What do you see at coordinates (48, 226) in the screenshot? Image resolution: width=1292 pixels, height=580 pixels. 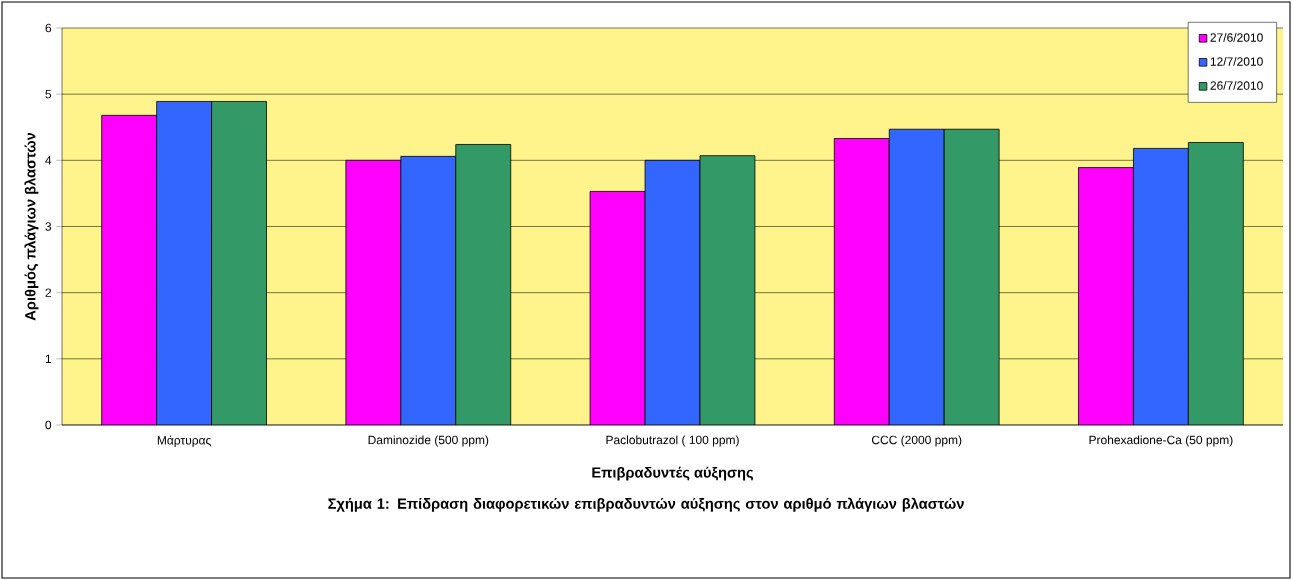 I see `y-tick-label: 3` at bounding box center [48, 226].